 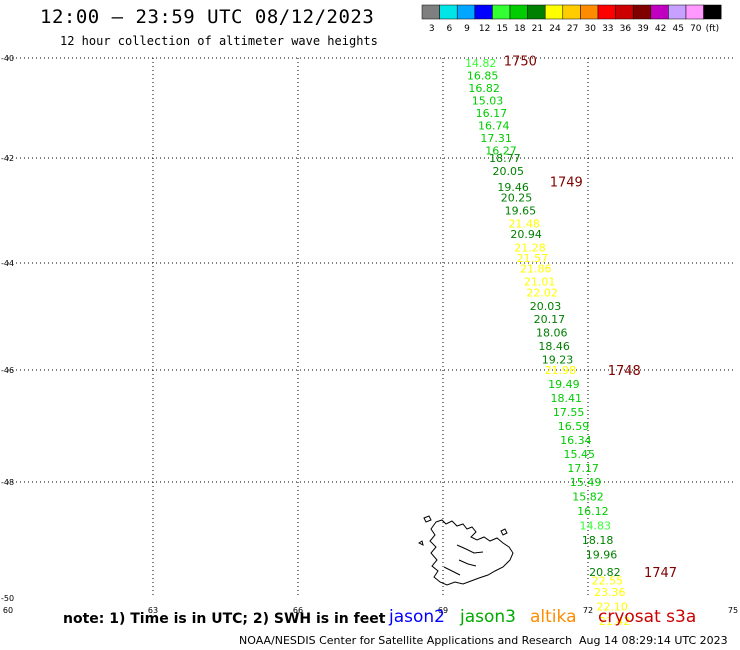 I want to click on wave-height-reading: 16.34, so click(x=576, y=440).